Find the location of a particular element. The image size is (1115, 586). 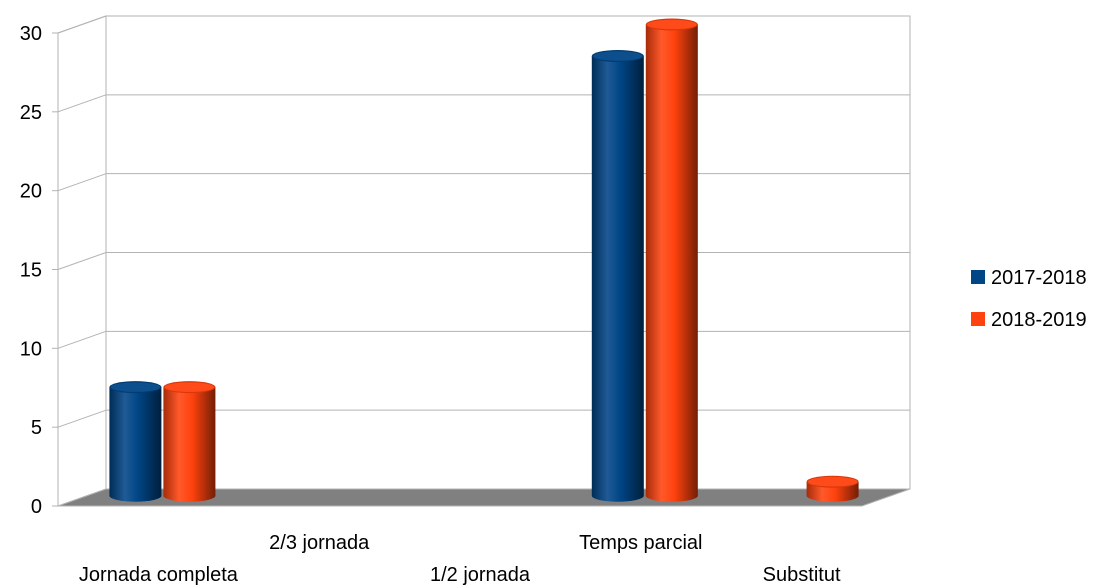

y-tick-label: 30 is located at coordinates (31, 34).